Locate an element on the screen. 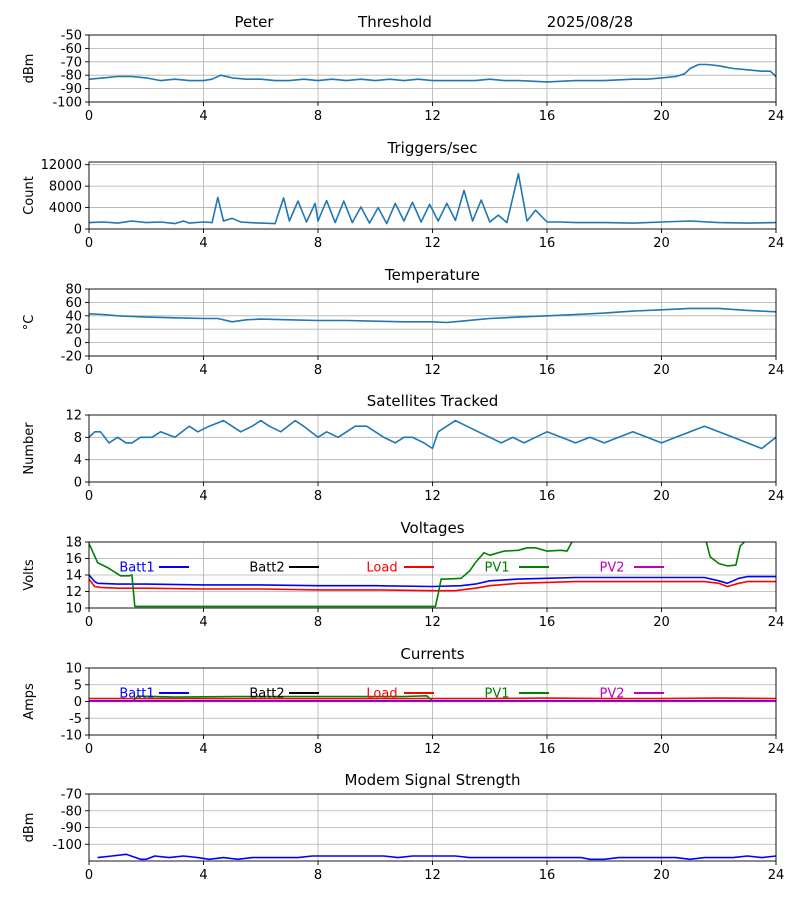  y-tick-label: 18 is located at coordinates (73, 543).